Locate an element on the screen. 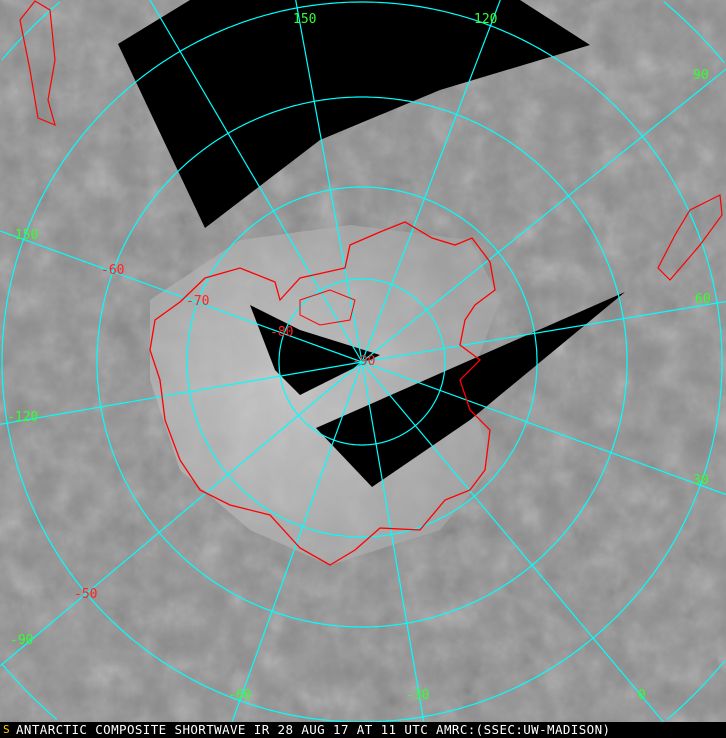 The width and height of the screenshot is (726, 738). lat-label-minus50: -50 is located at coordinates (86, 594).